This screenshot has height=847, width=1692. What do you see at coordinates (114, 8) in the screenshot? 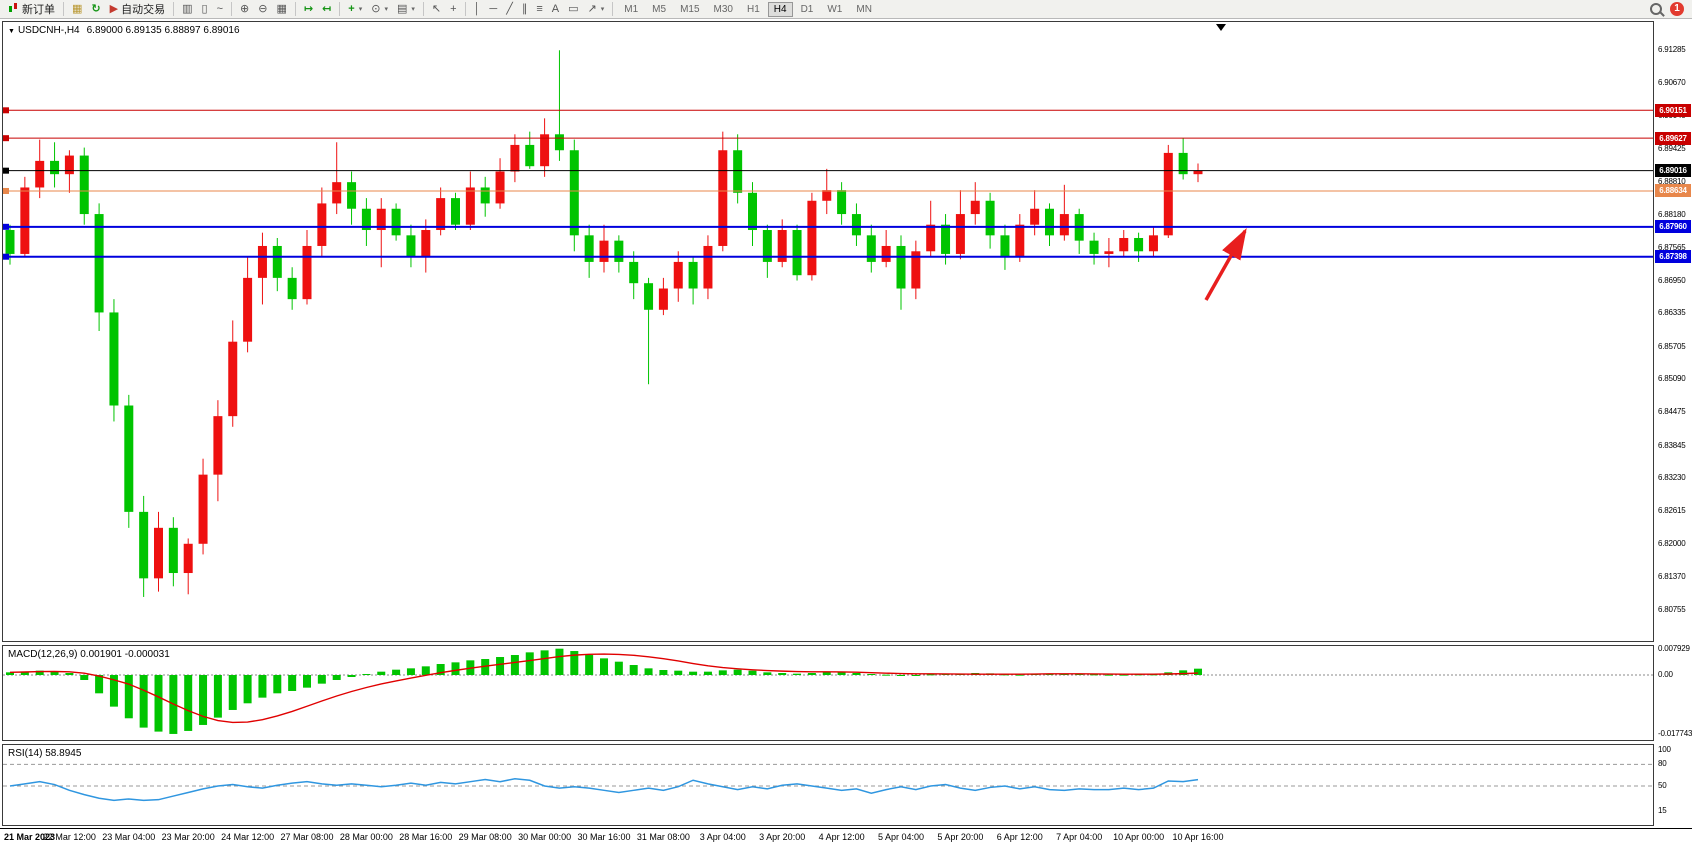
I see `auto-trading-icon: ▶` at bounding box center [114, 8].